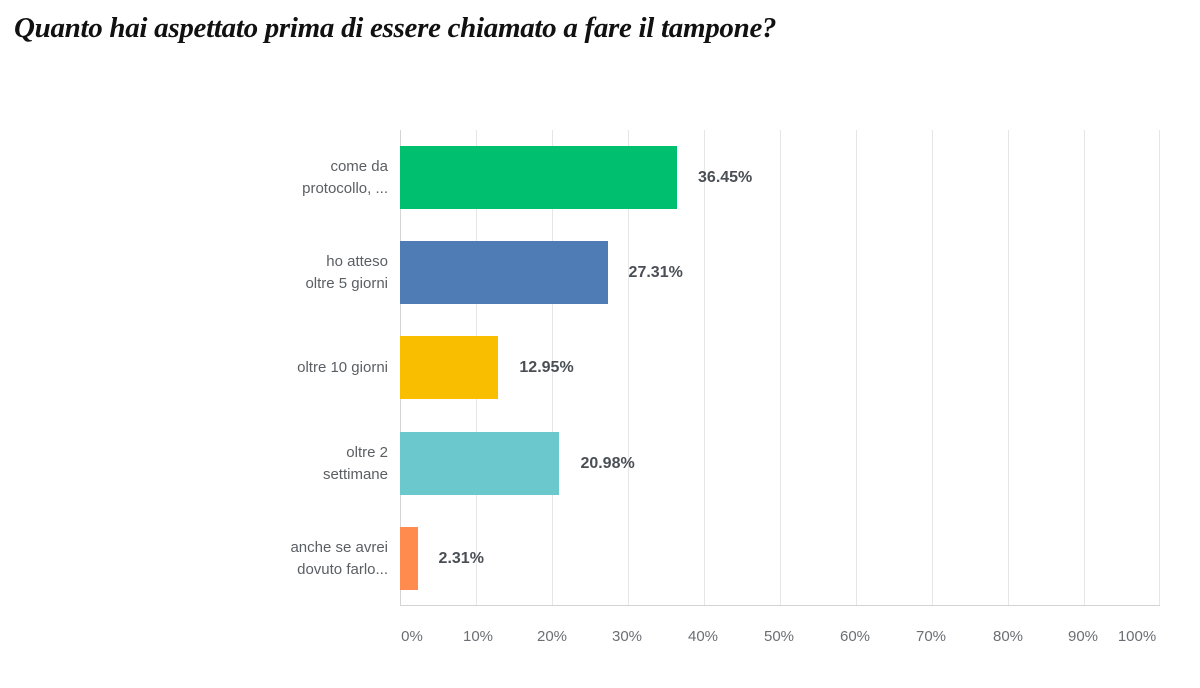  What do you see at coordinates (409, 558) in the screenshot?
I see `bar-anche-se-avrei` at bounding box center [409, 558].